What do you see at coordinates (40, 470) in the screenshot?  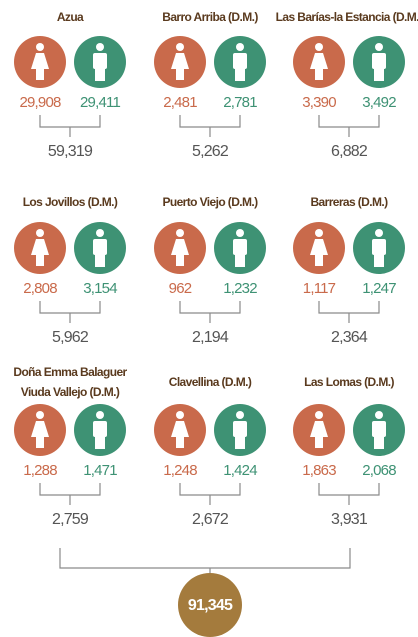 I see `female-count: 1,288` at bounding box center [40, 470].